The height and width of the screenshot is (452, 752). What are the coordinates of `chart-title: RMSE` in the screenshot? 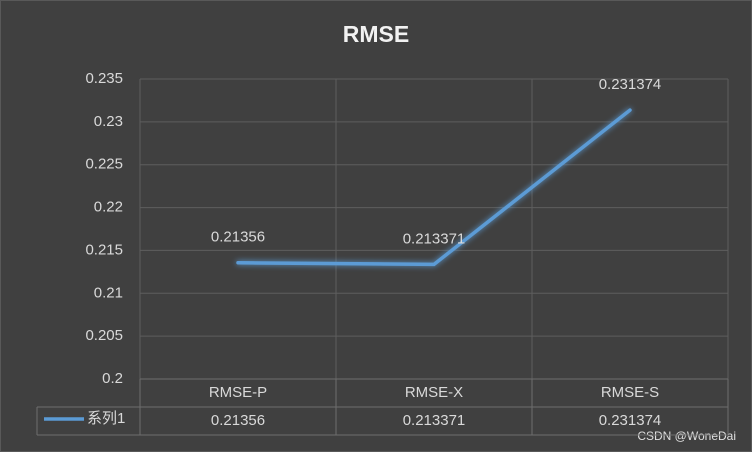 It's located at (376, 34).